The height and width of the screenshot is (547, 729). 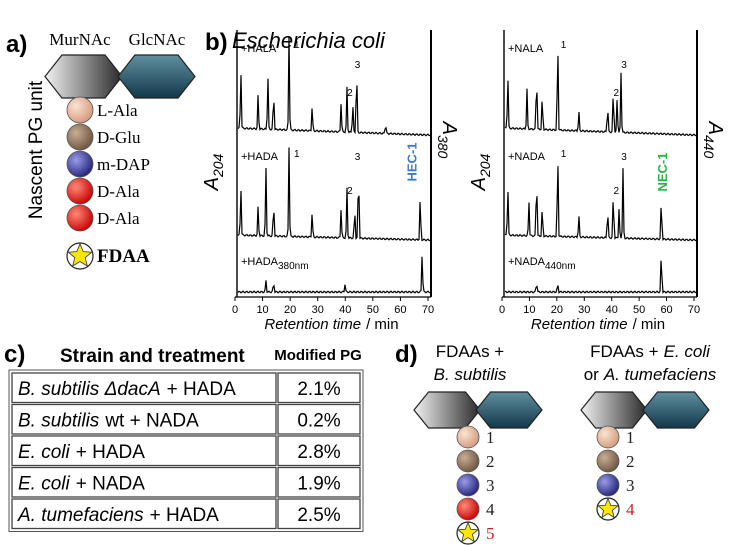 I want to click on sugar-label: GlcNAc, so click(x=157, y=39).